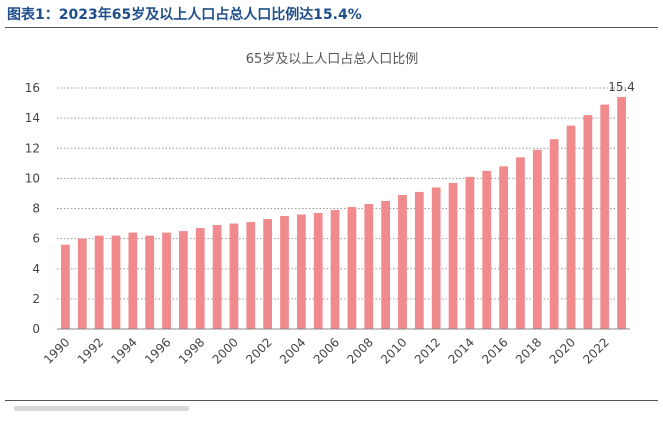 The height and width of the screenshot is (421, 663). I want to click on y-tick-label: 0, so click(36, 329).